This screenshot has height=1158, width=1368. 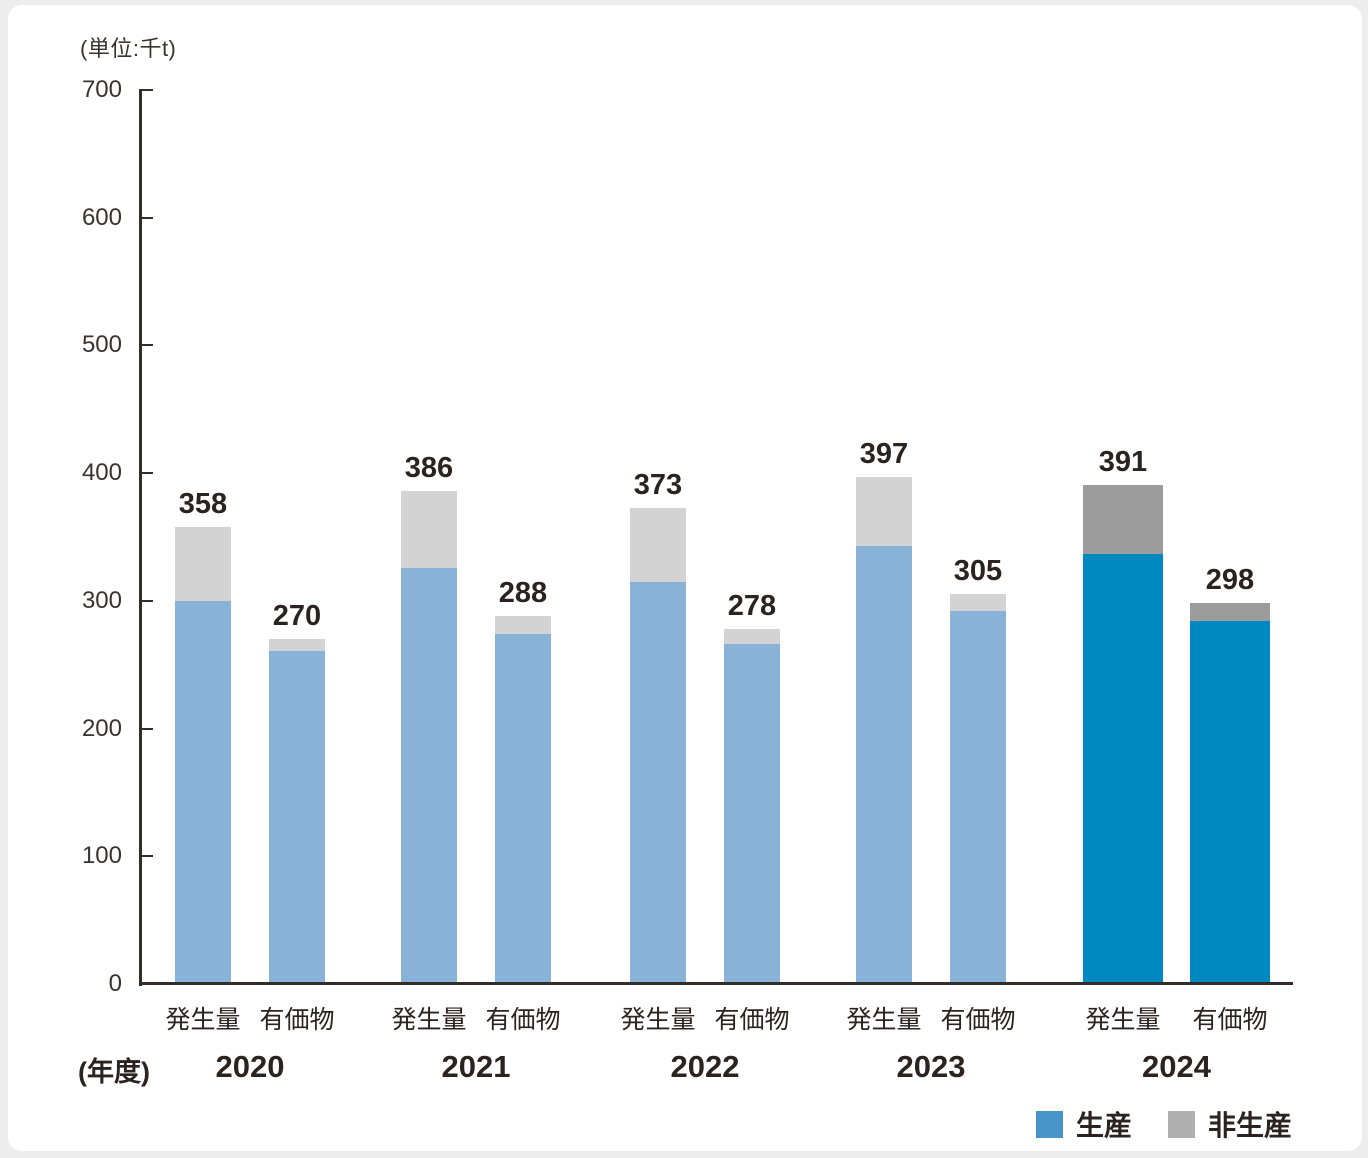 I want to click on legend-item-production: 生産, so click(x=1084, y=1124).